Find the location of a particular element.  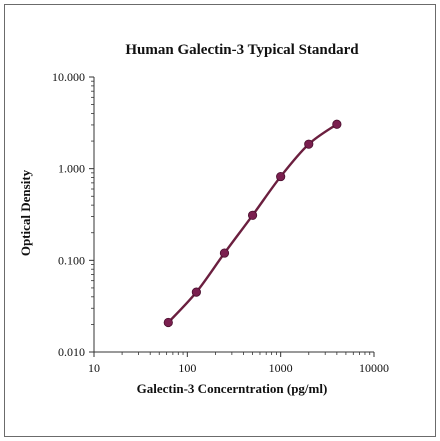

y-tick-label: 10.000 is located at coordinates (68, 77).